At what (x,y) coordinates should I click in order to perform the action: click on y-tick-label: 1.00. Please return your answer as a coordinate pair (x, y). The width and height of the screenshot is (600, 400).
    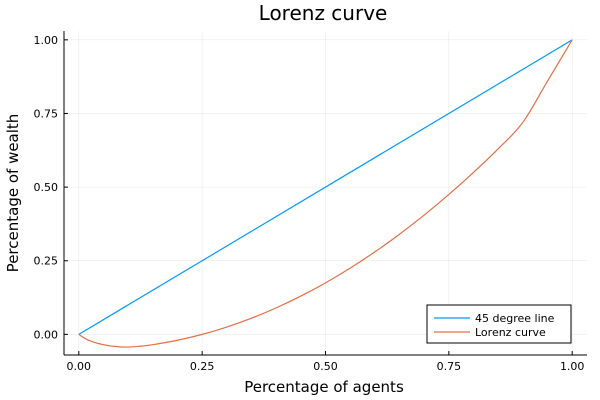
    Looking at the image, I should click on (46, 40).